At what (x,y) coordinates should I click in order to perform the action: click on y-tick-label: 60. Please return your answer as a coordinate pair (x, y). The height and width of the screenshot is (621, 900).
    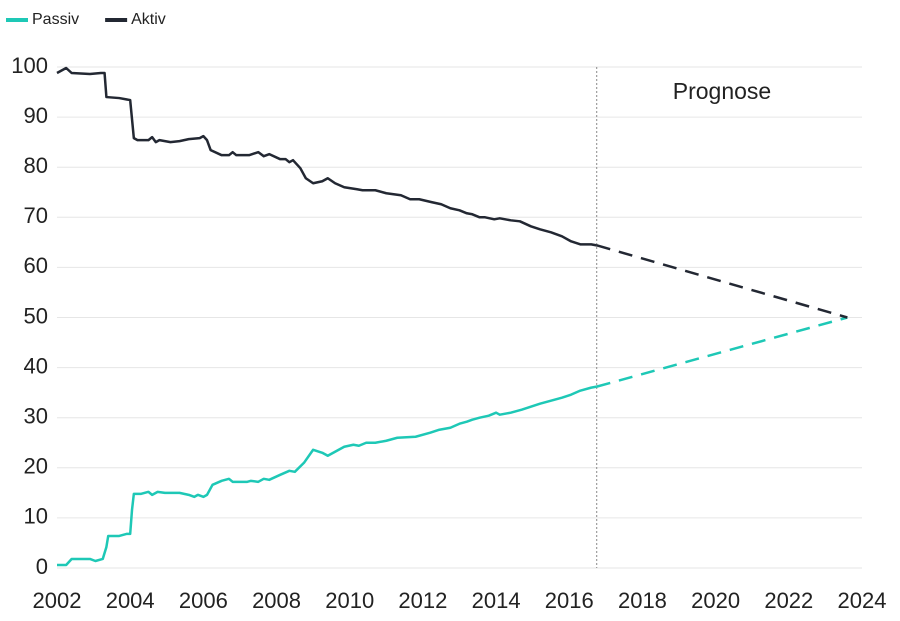
    Looking at the image, I should click on (36, 265).